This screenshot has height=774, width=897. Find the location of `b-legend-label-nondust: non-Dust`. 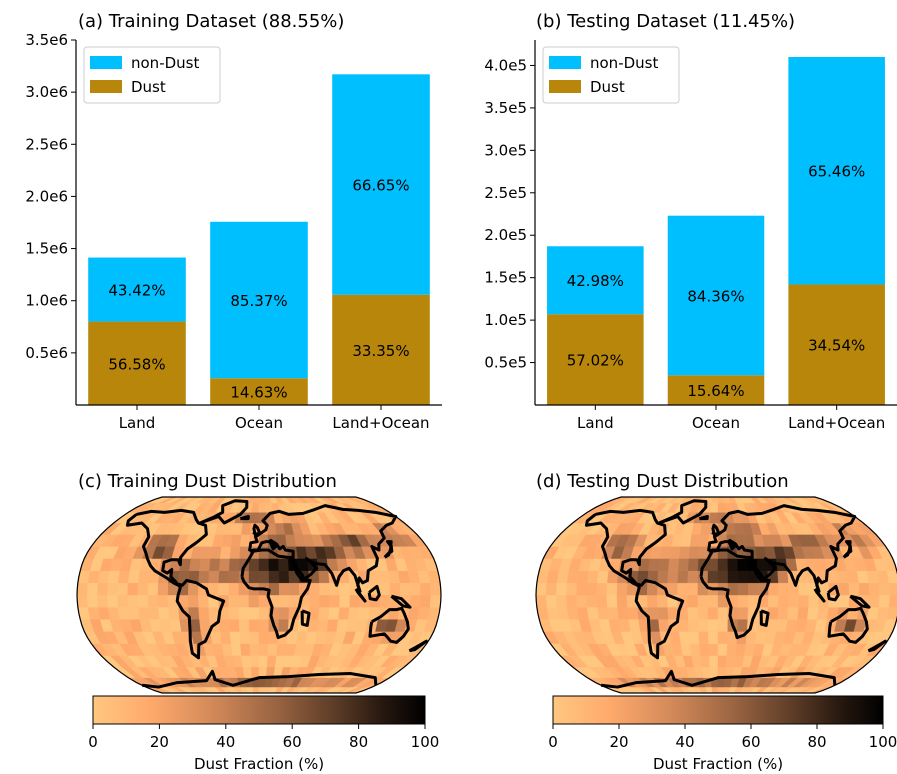

b-legend-label-nondust: non-Dust is located at coordinates (624, 63).